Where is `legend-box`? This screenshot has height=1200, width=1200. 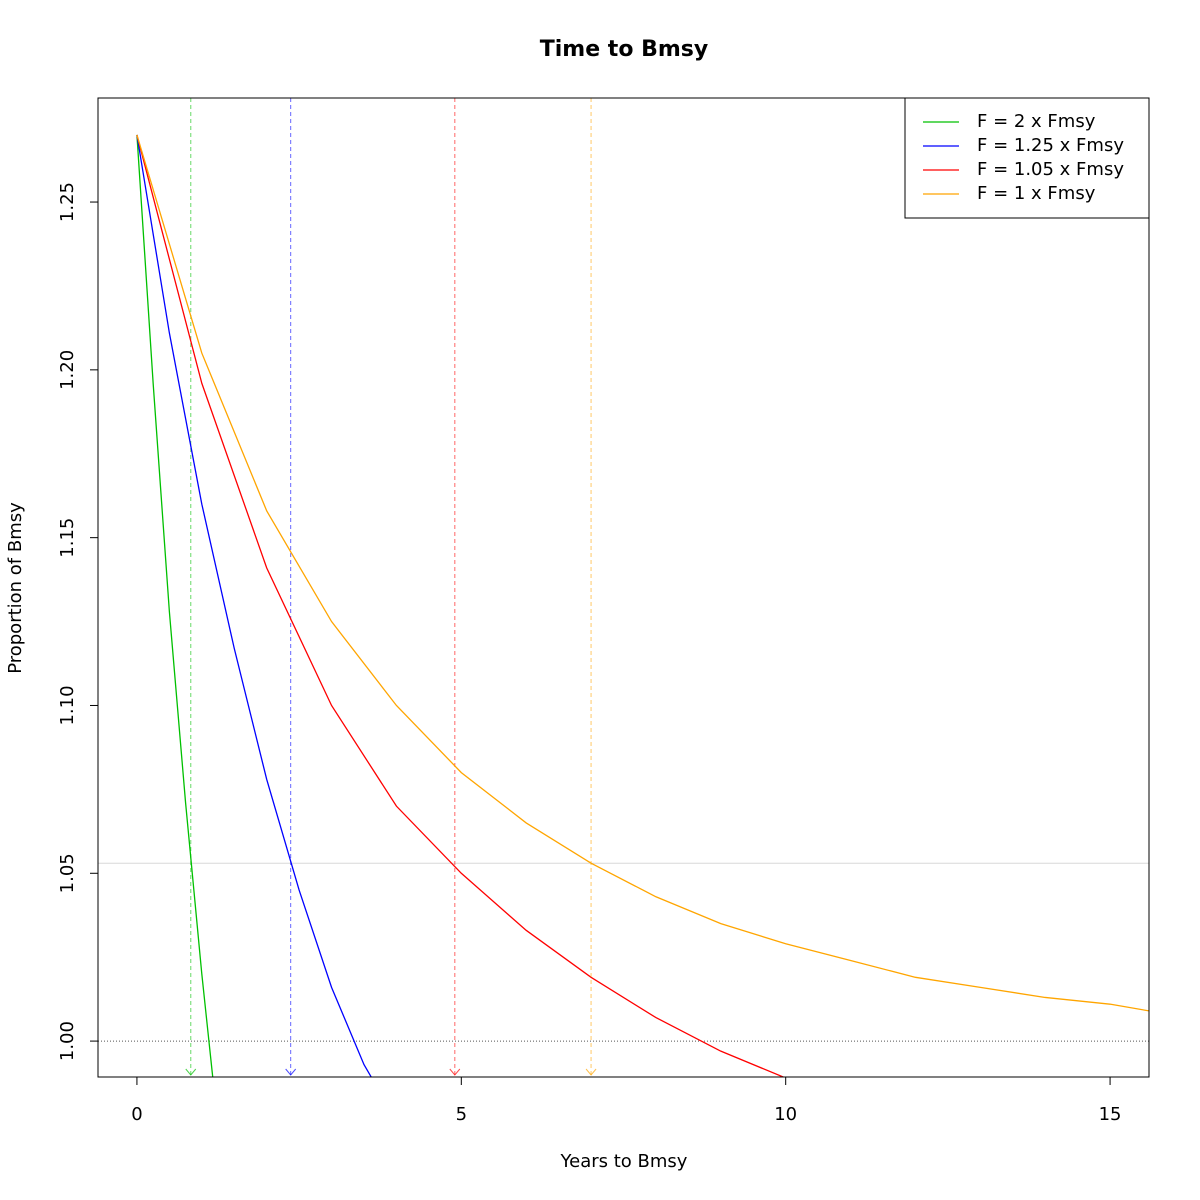 legend-box is located at coordinates (1027, 158).